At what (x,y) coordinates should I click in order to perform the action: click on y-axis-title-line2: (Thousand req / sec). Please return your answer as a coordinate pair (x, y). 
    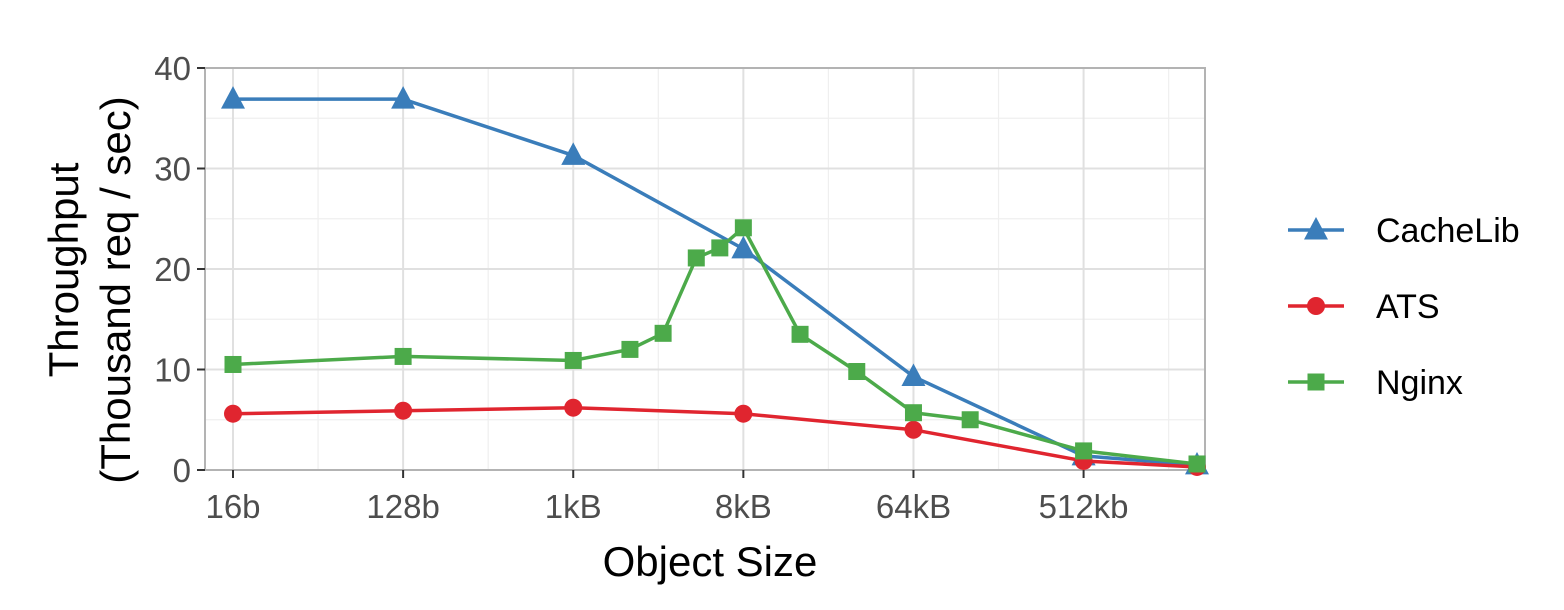
    Looking at the image, I should click on (115, 290).